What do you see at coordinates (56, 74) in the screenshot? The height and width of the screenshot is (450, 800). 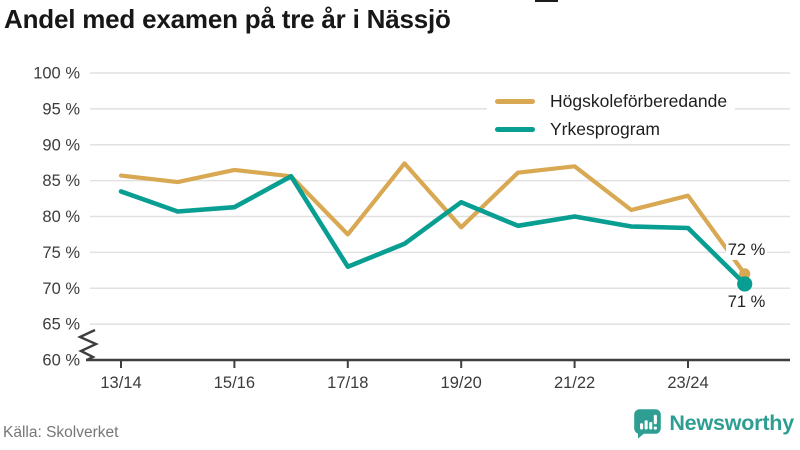 I see `y-tick-label: 100 %` at bounding box center [56, 74].